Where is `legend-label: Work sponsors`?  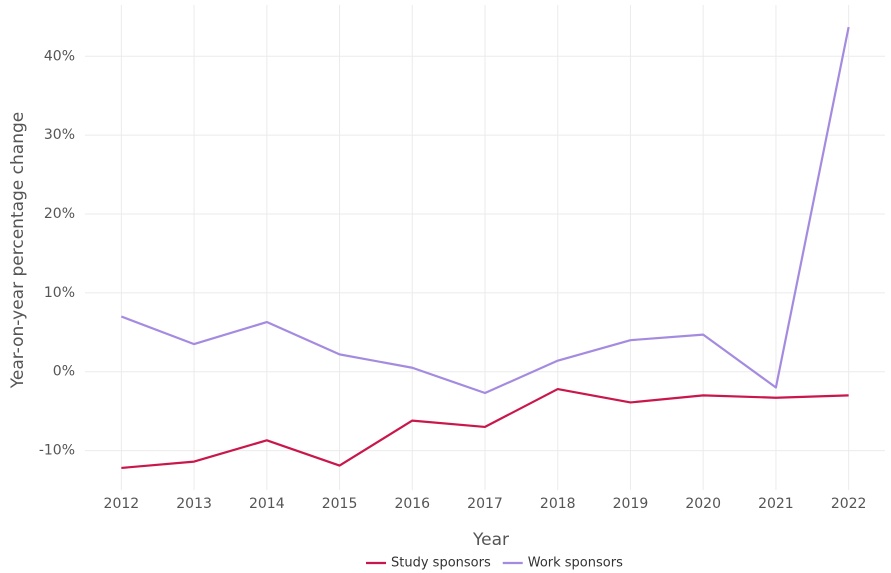
legend-label: Work sponsors is located at coordinates (575, 563).